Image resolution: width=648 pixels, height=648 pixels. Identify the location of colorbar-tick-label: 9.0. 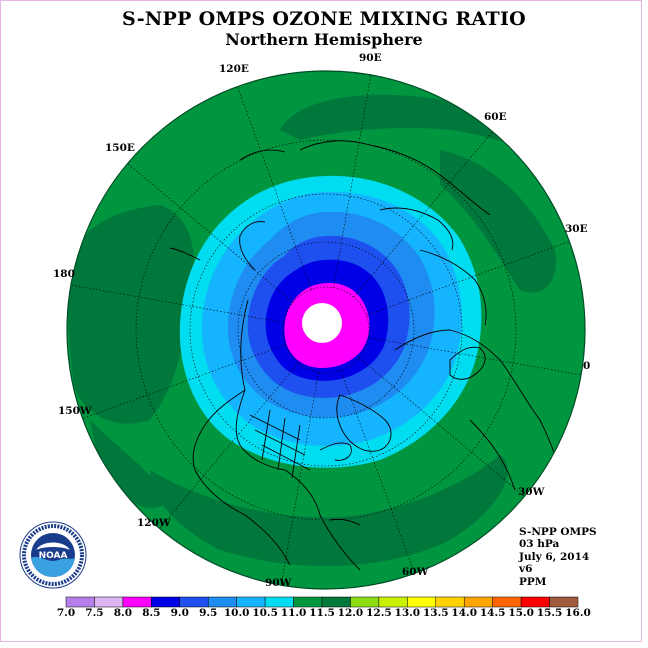
(179, 613).